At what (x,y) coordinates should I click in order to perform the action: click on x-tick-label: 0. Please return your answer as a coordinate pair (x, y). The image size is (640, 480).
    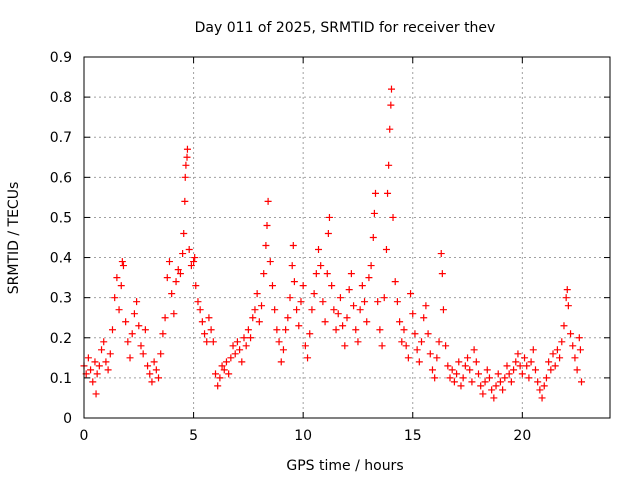
    Looking at the image, I should click on (84, 436).